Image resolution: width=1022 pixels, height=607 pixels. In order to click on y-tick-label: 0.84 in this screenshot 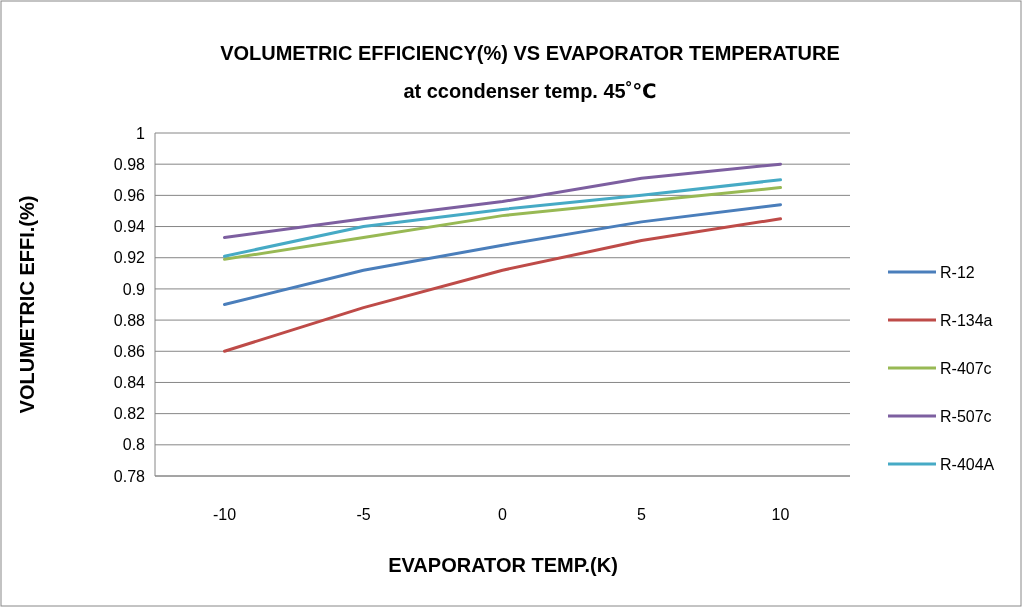, I will do `click(129, 383)`.